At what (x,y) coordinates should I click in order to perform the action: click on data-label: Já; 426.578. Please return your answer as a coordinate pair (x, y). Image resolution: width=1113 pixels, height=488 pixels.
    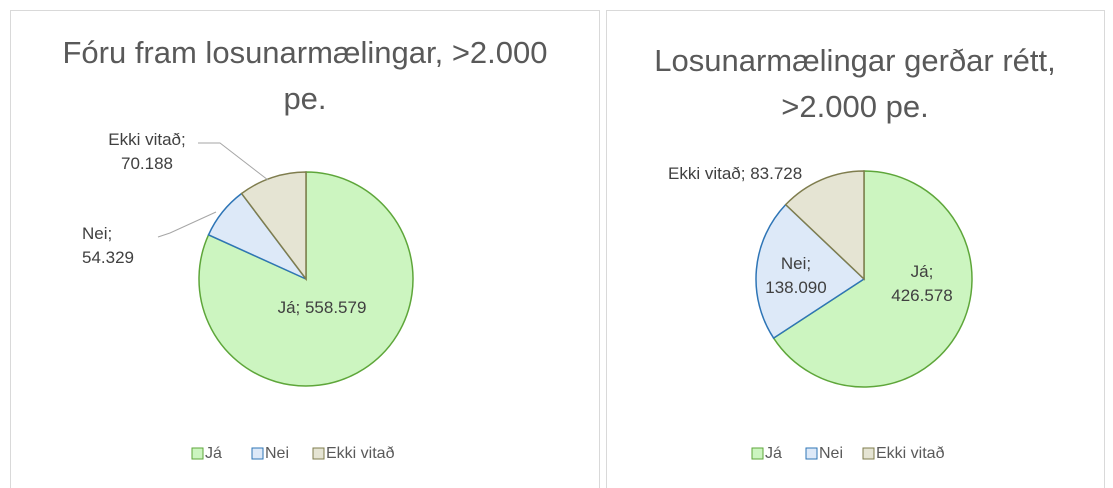
    Looking at the image, I should click on (922, 283).